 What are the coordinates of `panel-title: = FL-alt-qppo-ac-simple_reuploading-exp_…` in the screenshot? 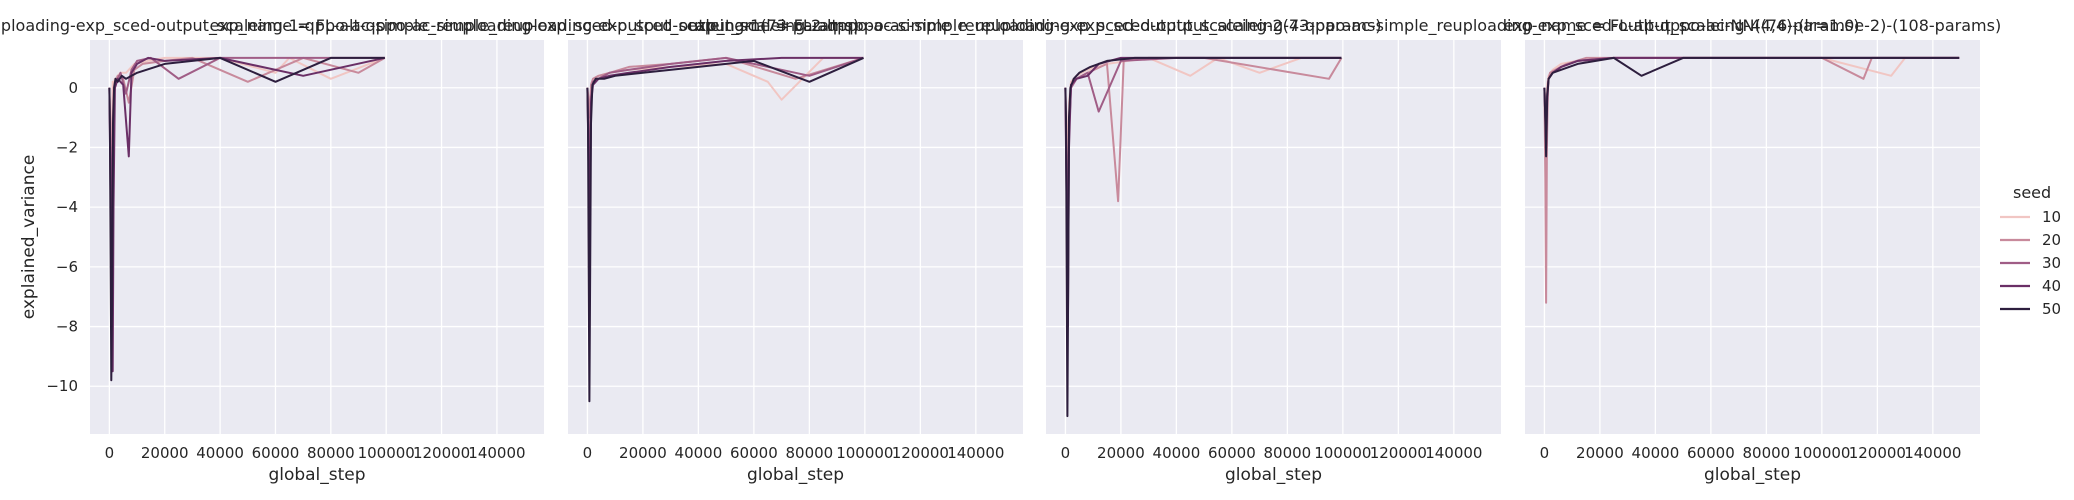 It's located at (429, 26).